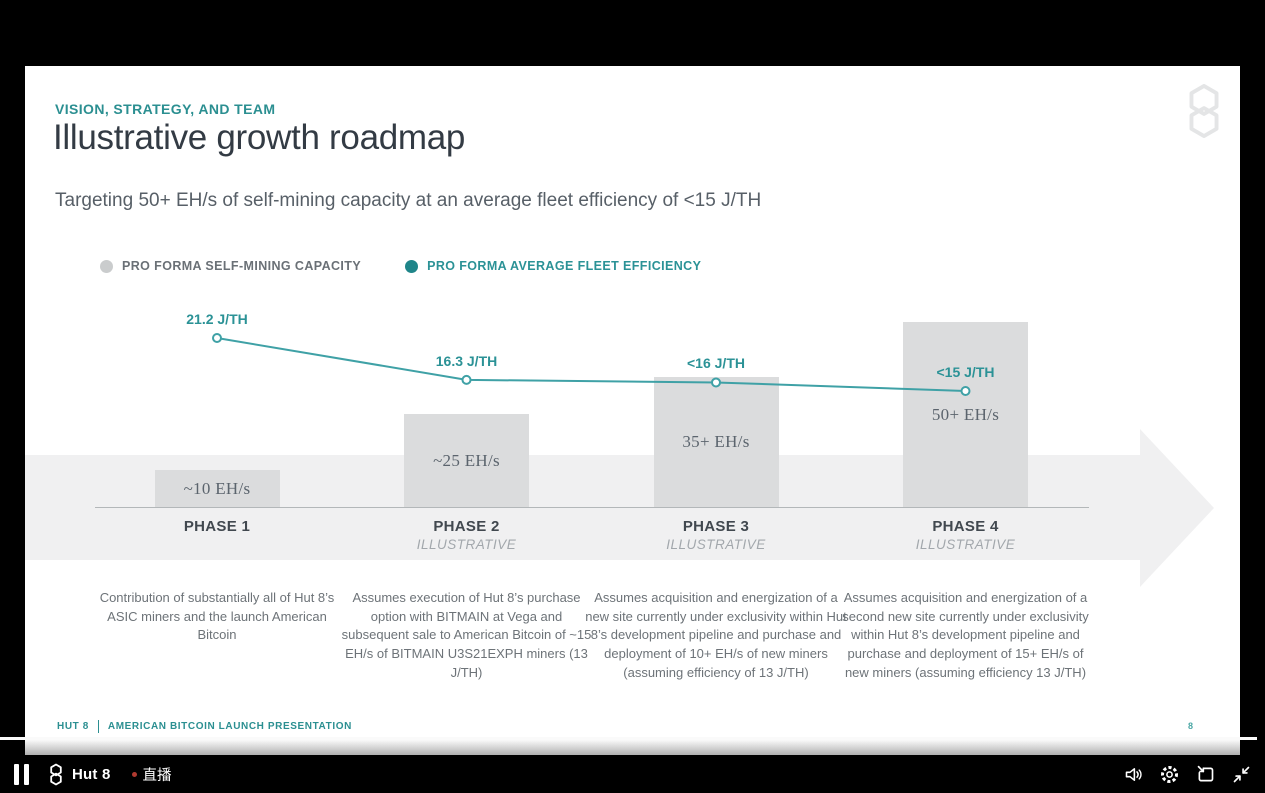  Describe the element at coordinates (466, 360) in the screenshot. I see `efficiency-point-label: 16.3 J/TH` at that location.